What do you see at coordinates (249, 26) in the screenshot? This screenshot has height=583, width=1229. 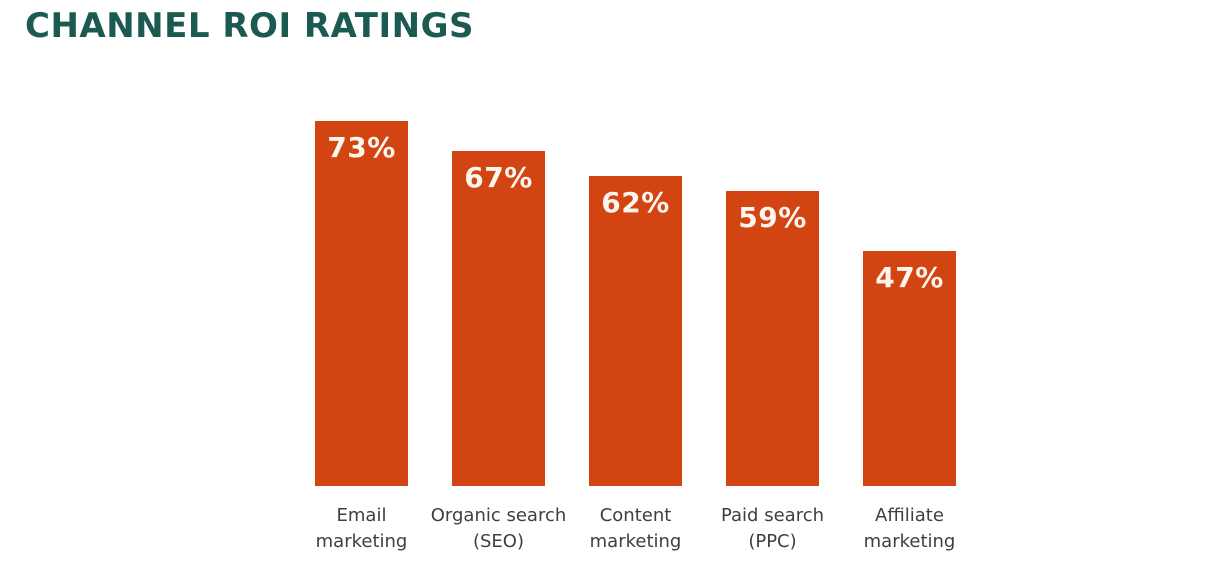 I see `chart-title: CHANNEL ROI RATINGS` at bounding box center [249, 26].